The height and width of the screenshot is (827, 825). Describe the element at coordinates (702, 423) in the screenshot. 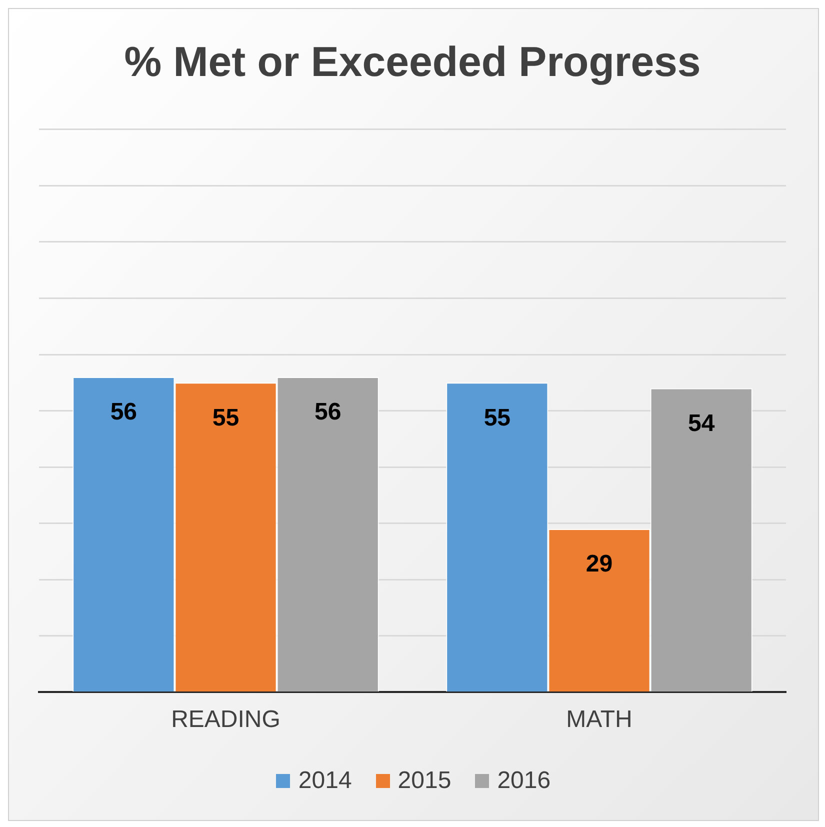

I see `data-label: 54` at that location.